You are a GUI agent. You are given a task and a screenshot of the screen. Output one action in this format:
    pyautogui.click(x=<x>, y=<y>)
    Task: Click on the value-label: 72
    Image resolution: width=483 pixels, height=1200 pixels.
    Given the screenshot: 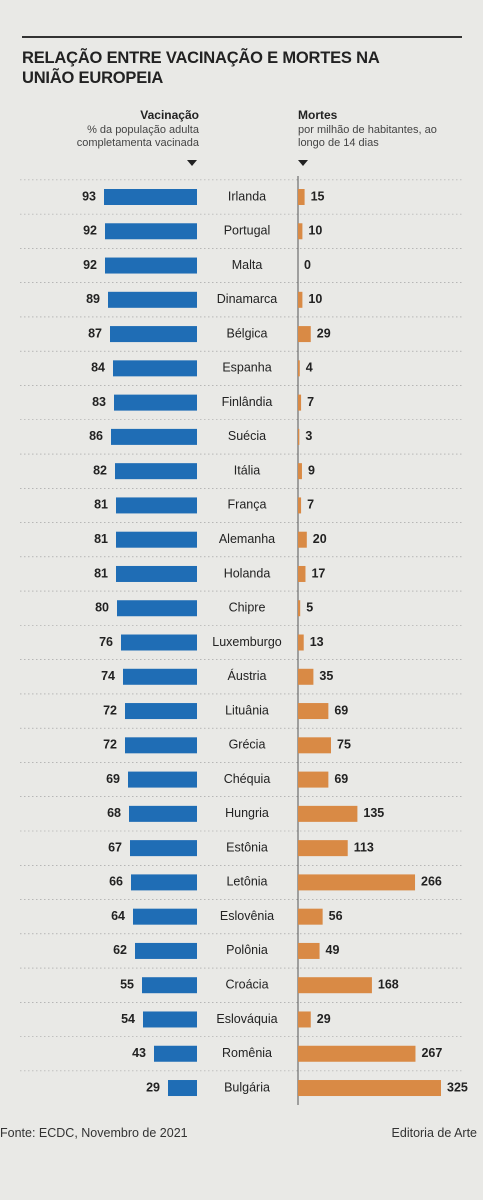 What is the action you would take?
    pyautogui.click(x=110, y=745)
    